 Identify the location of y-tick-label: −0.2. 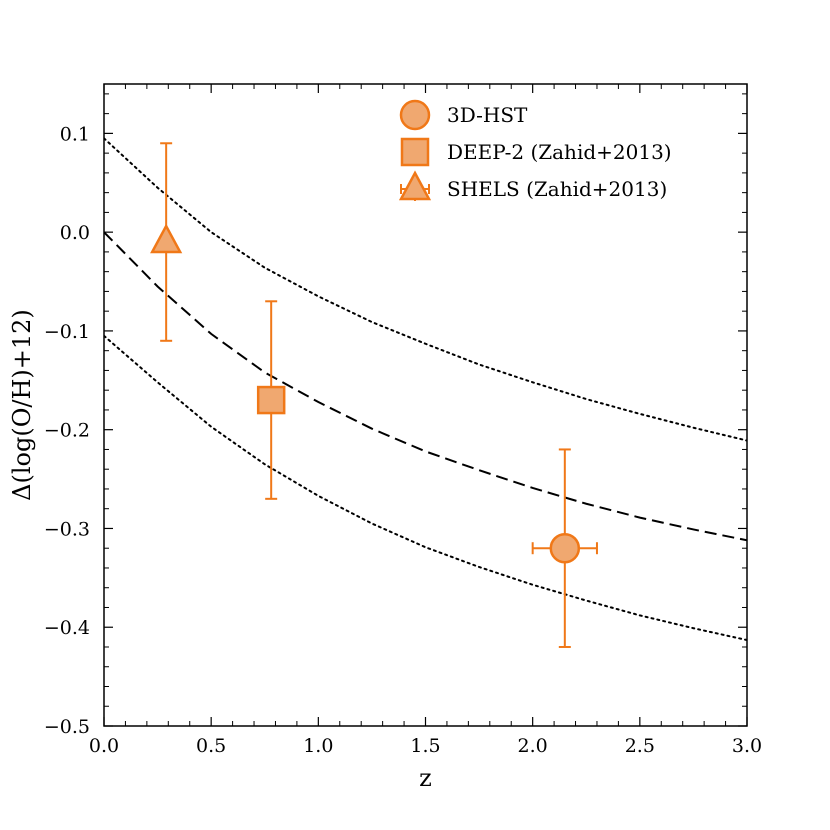
(67, 431).